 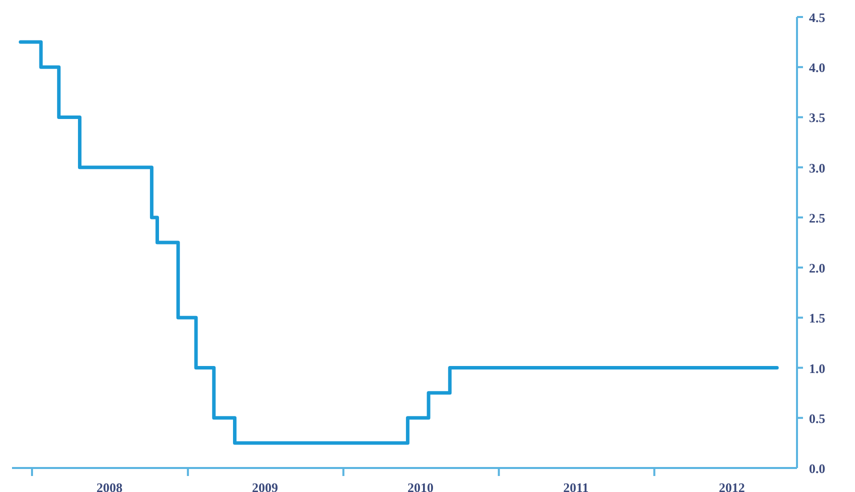 What do you see at coordinates (731, 486) in the screenshot?
I see `x-tick-label: 2012` at bounding box center [731, 486].